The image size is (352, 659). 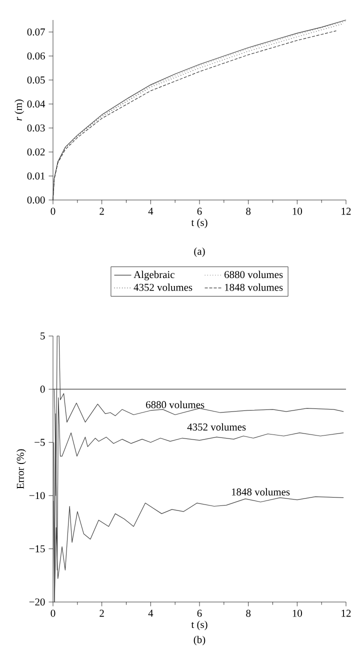 I want to click on y-tick-label: 0.00, so click(x=36, y=200).